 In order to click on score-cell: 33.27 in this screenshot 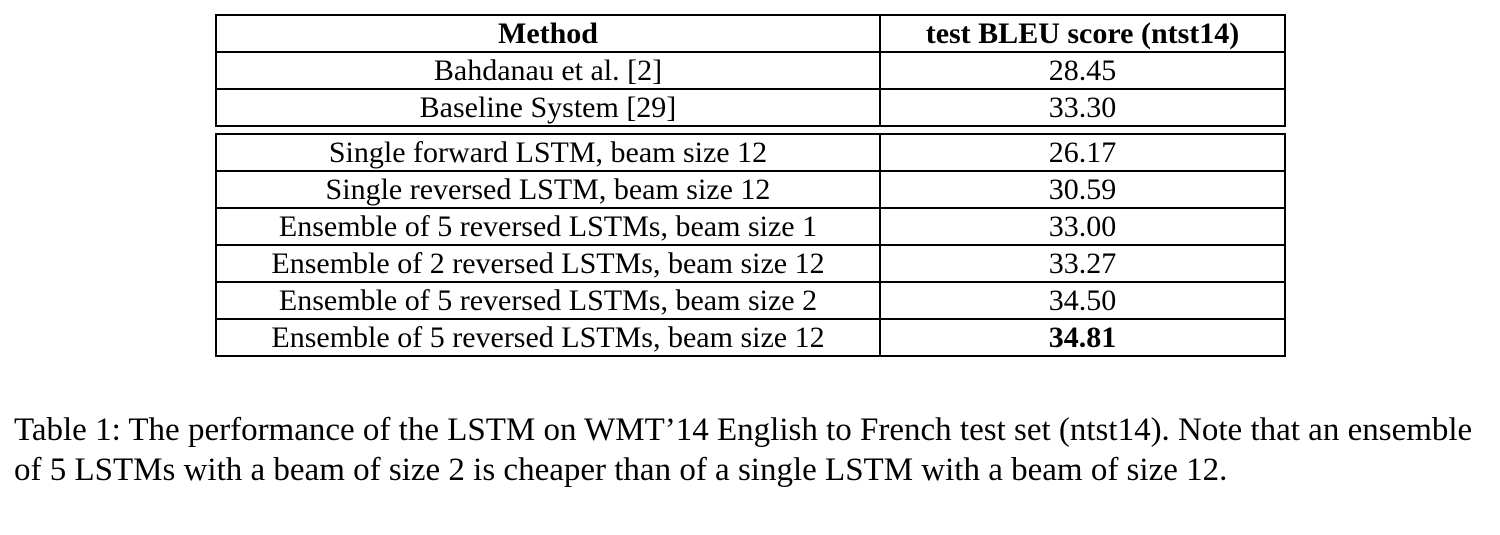, I will do `click(1082, 263)`.